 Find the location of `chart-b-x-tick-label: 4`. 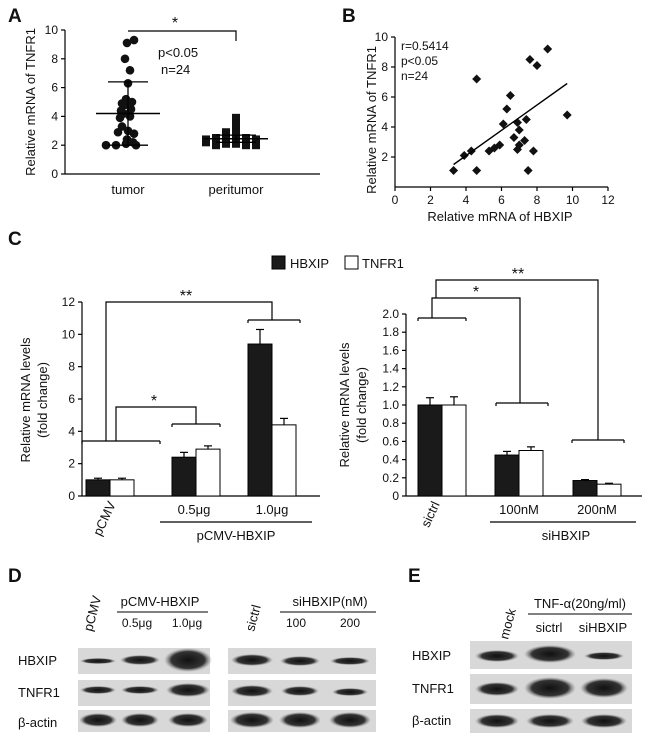

chart-b-x-tick-label: 4 is located at coordinates (466, 200).